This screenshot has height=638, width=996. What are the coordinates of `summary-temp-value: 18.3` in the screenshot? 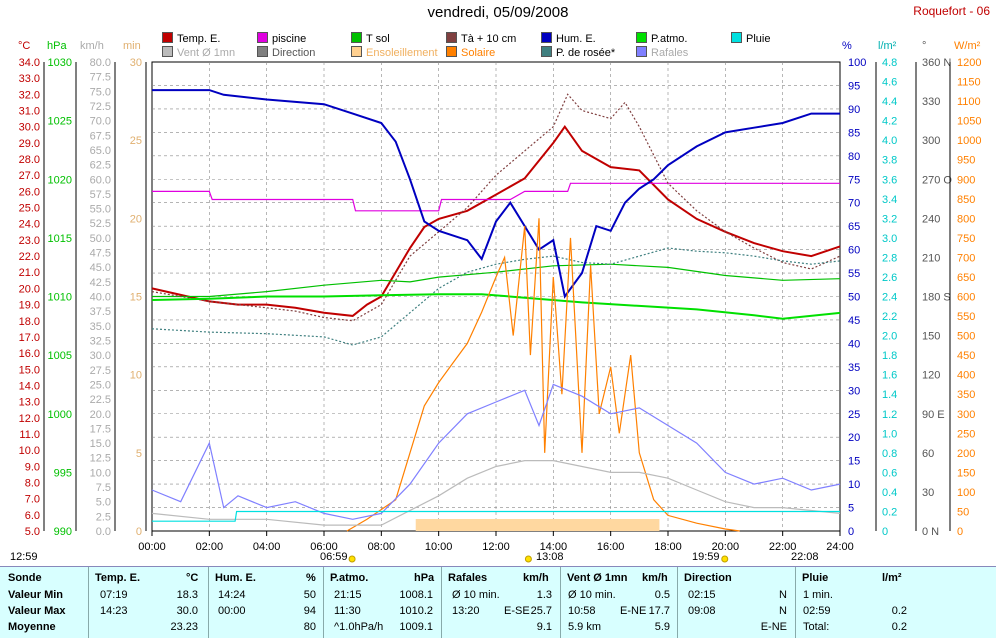 It's located at (187, 595).